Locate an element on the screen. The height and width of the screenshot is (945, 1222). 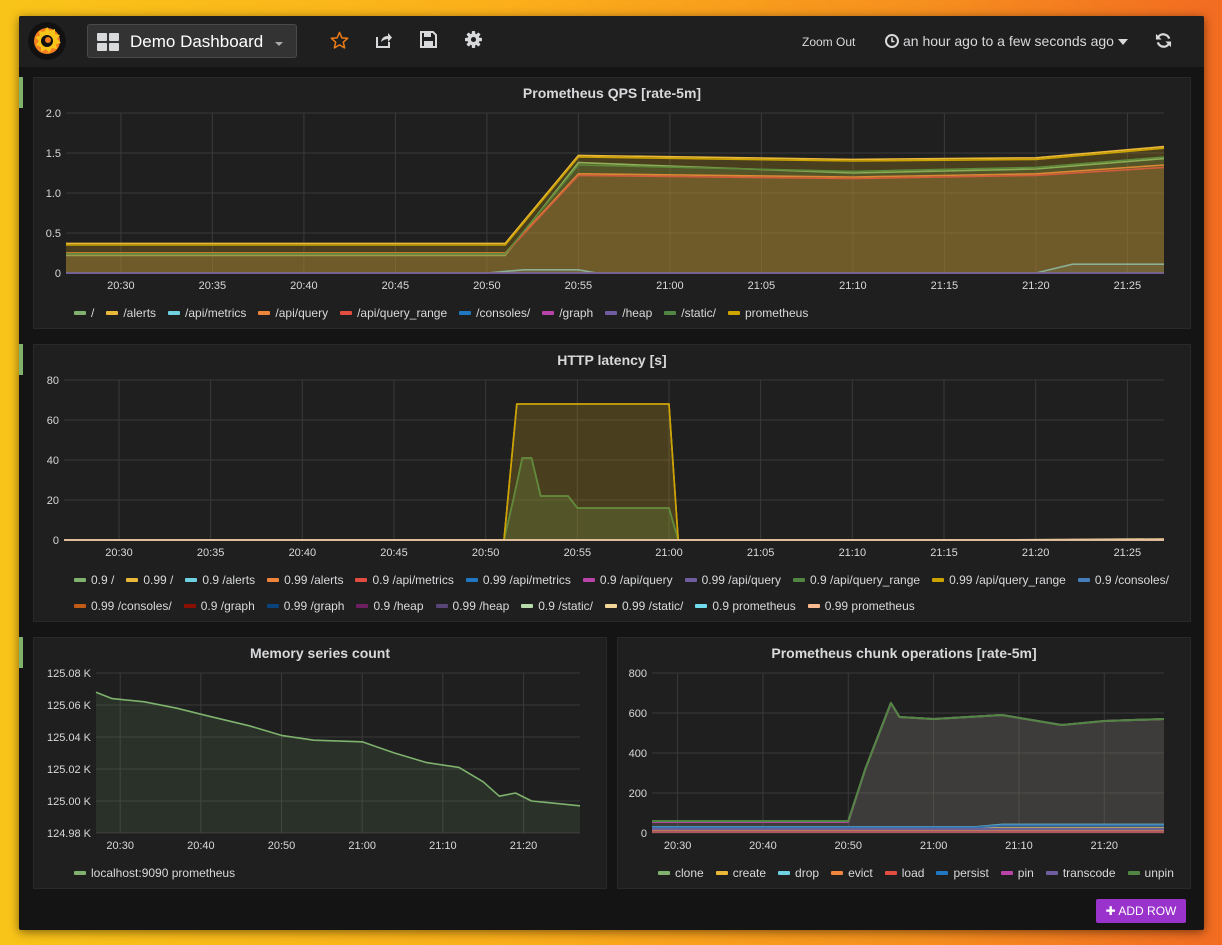
panel-title: Prometheus QPS [rate-5m] is located at coordinates (612, 93).